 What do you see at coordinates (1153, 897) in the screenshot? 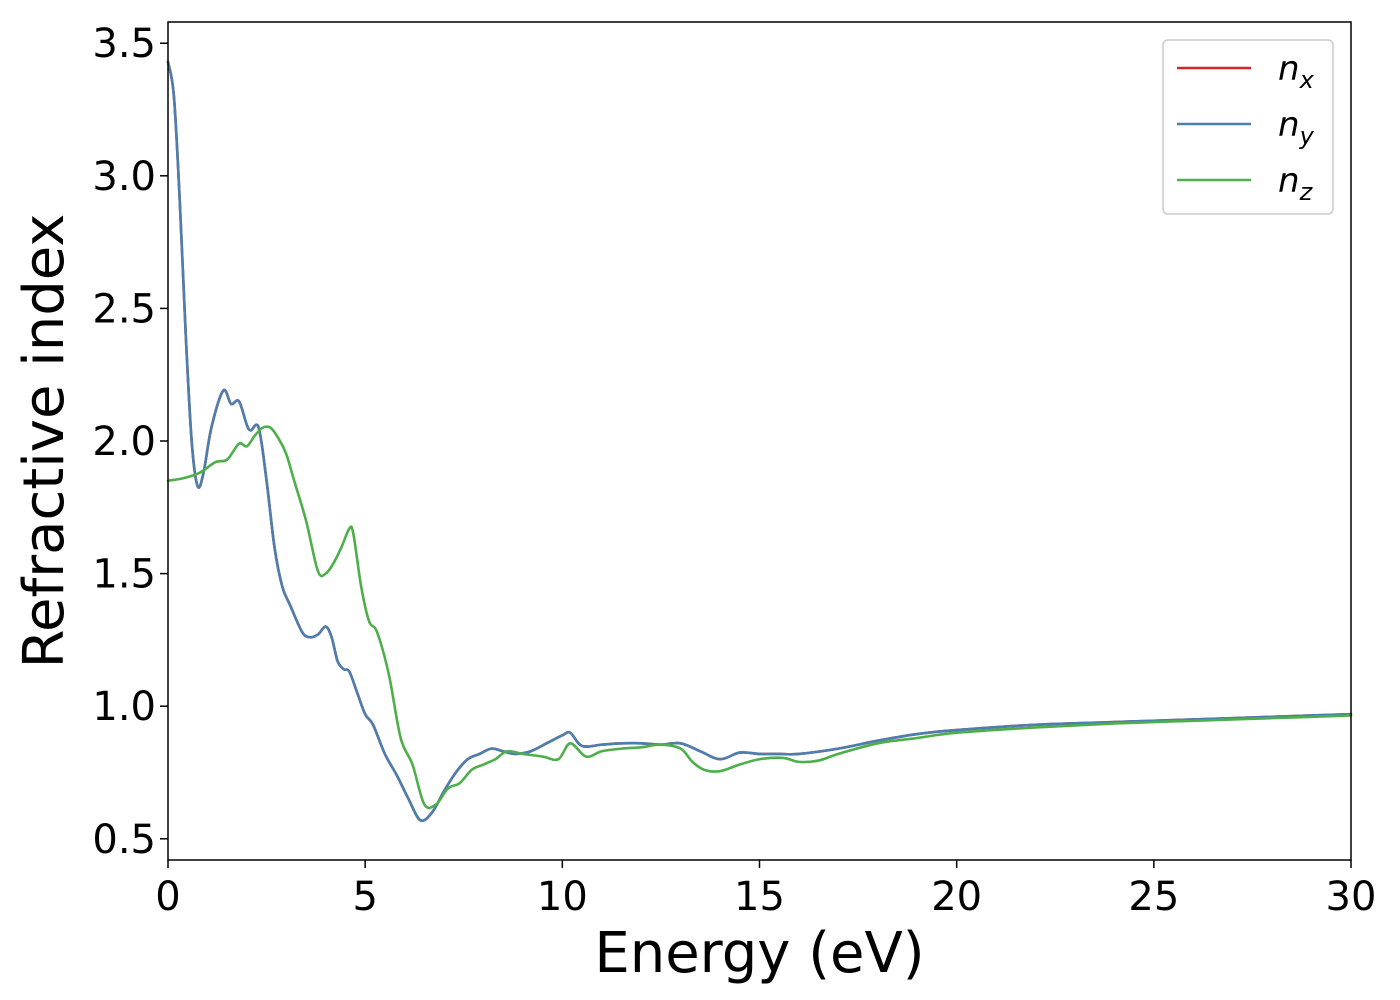
I see `x-tick-label: 25` at bounding box center [1153, 897].